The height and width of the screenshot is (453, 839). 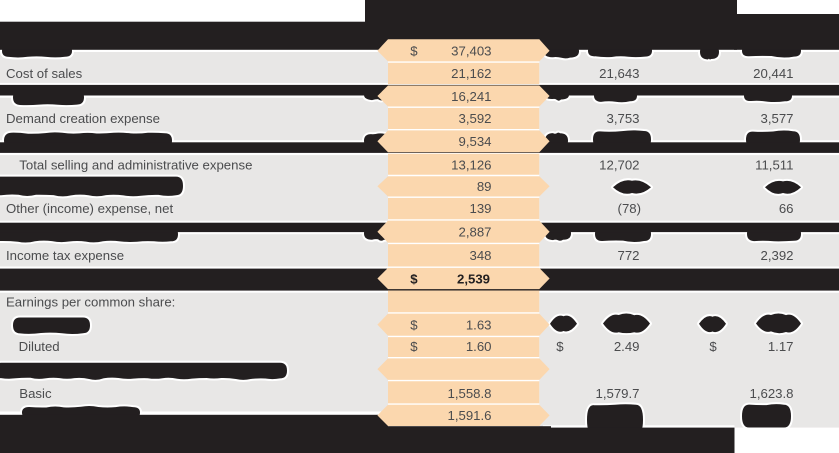 I want to click on svg-text: 9,534, so click(x=474, y=141).